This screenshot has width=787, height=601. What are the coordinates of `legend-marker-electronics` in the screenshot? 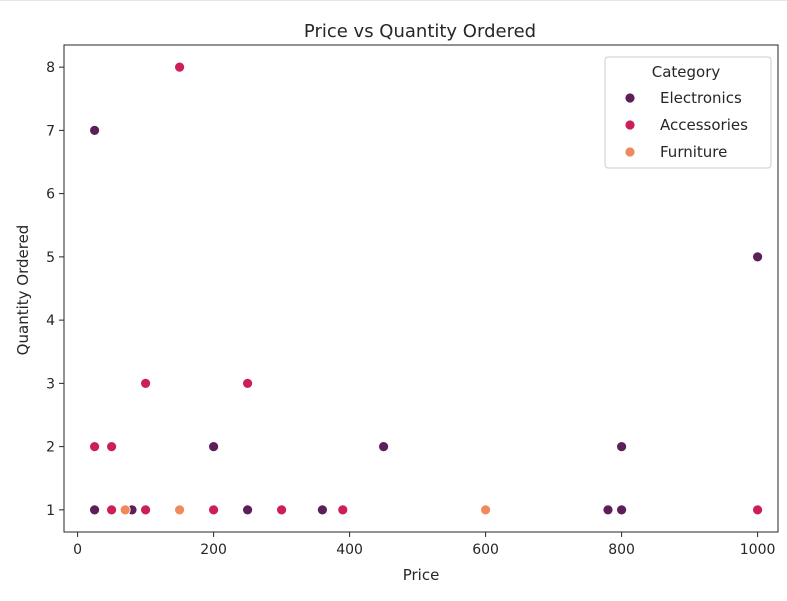 It's located at (630, 98).